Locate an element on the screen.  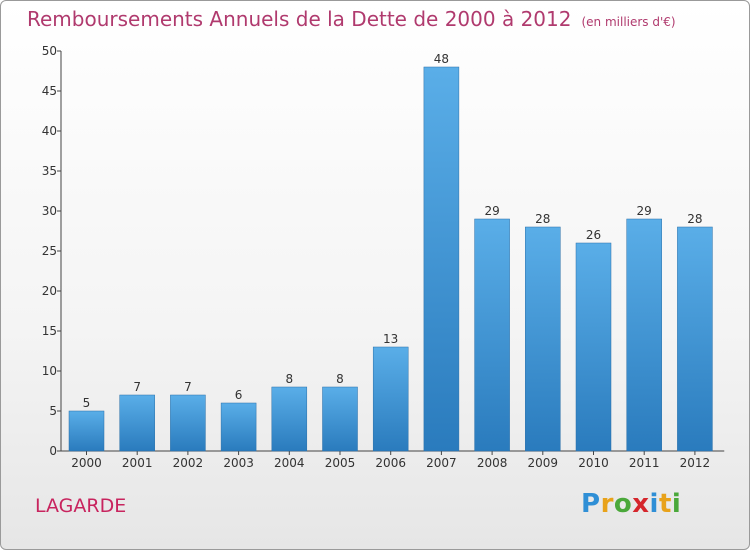
y-tick-label: 5 is located at coordinates (53, 411).